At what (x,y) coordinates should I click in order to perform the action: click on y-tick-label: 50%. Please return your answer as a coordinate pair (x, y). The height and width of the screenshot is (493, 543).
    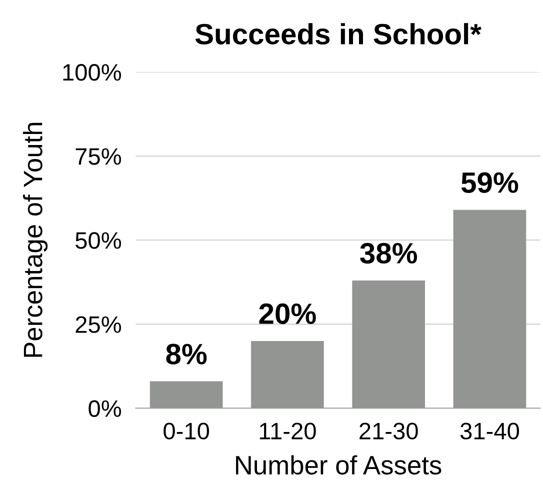
    Looking at the image, I should click on (99, 240).